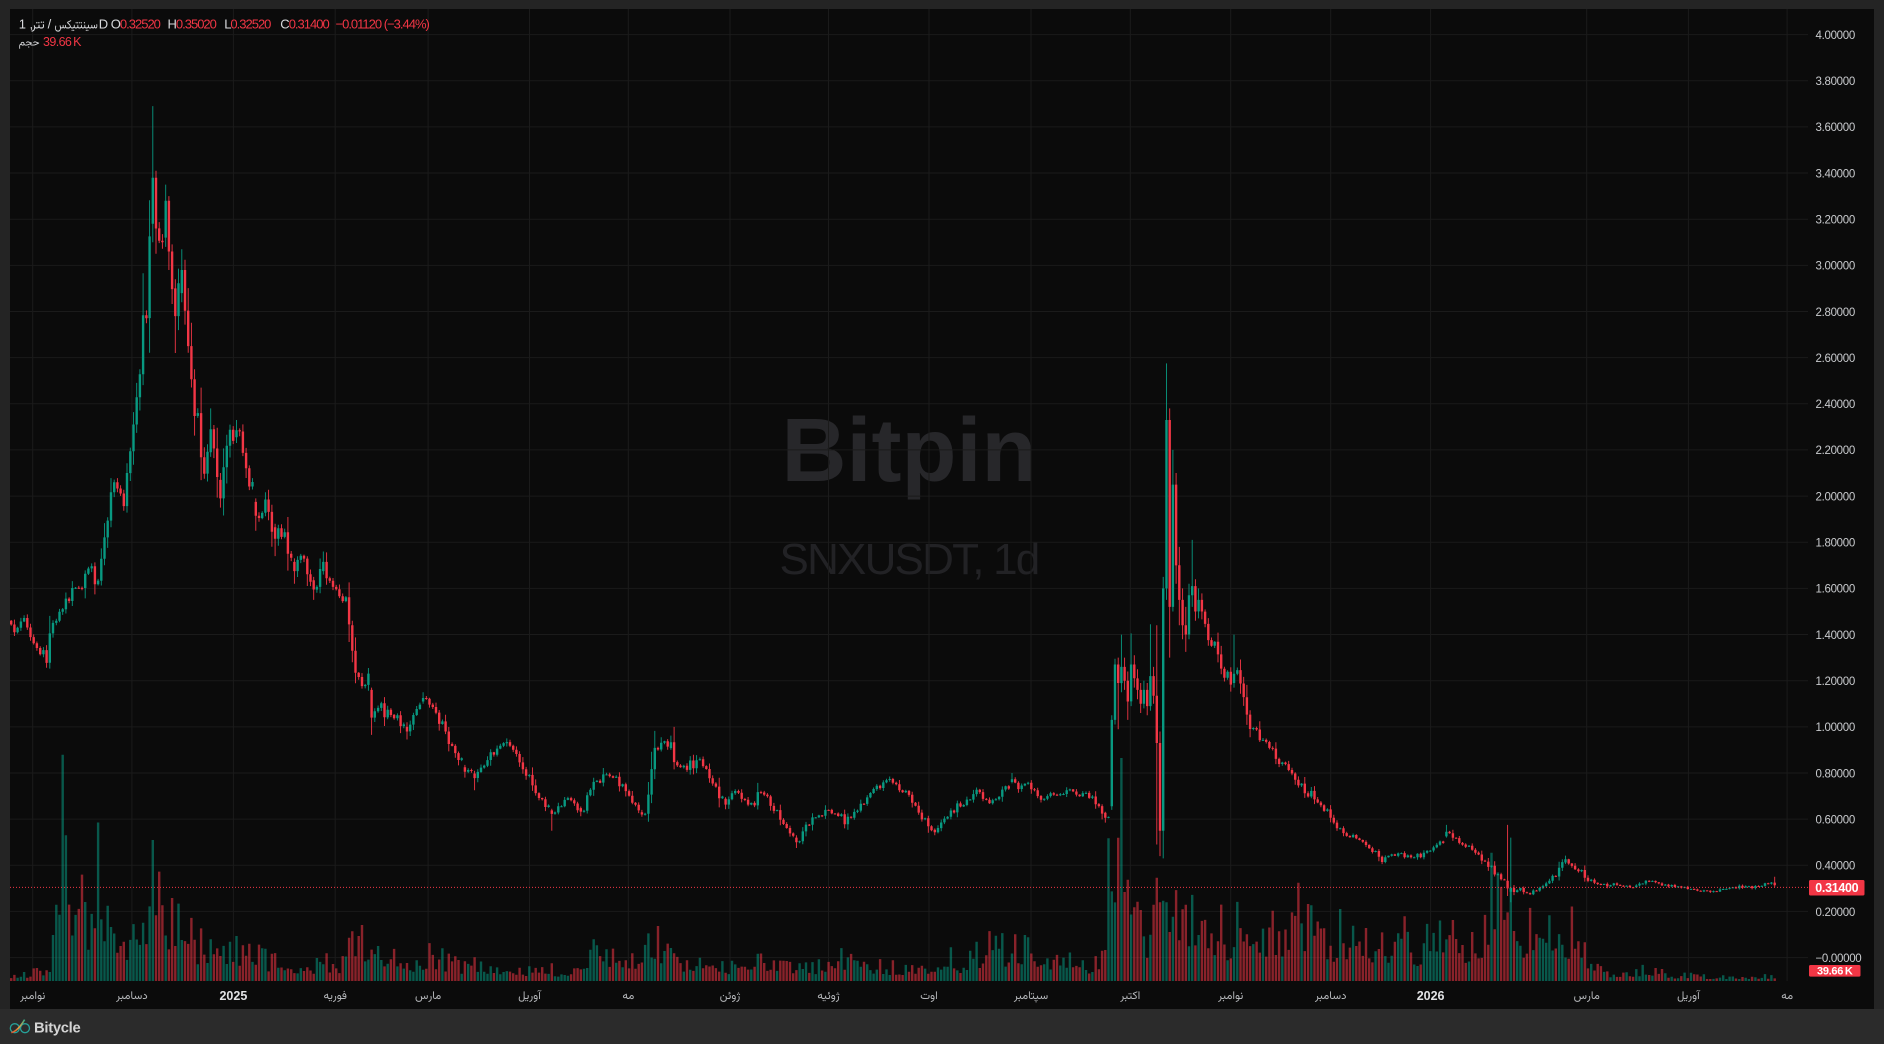  Describe the element at coordinates (1835, 774) in the screenshot. I see `svg-text: 0.80000` at that location.